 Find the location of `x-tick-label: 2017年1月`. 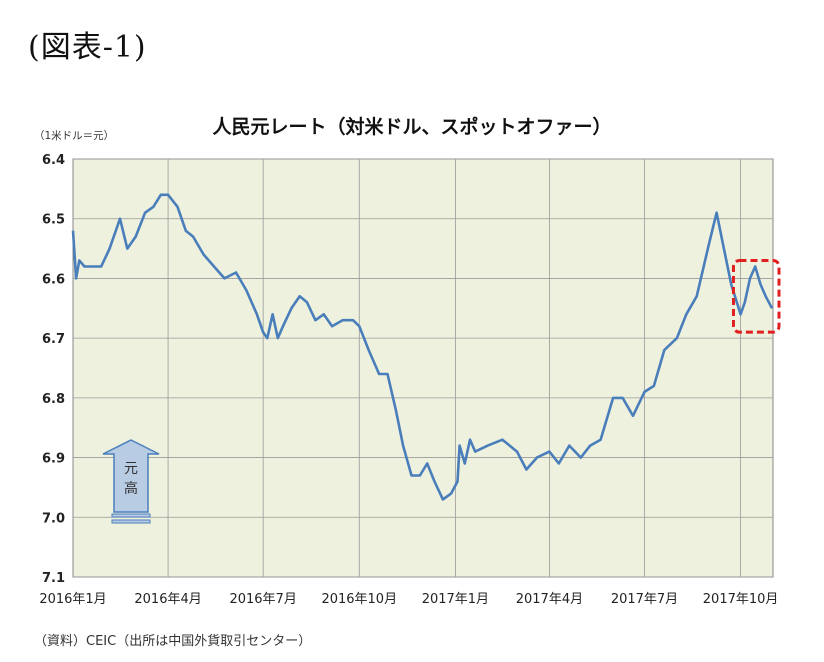

x-tick-label: 2017年1月 is located at coordinates (455, 599).